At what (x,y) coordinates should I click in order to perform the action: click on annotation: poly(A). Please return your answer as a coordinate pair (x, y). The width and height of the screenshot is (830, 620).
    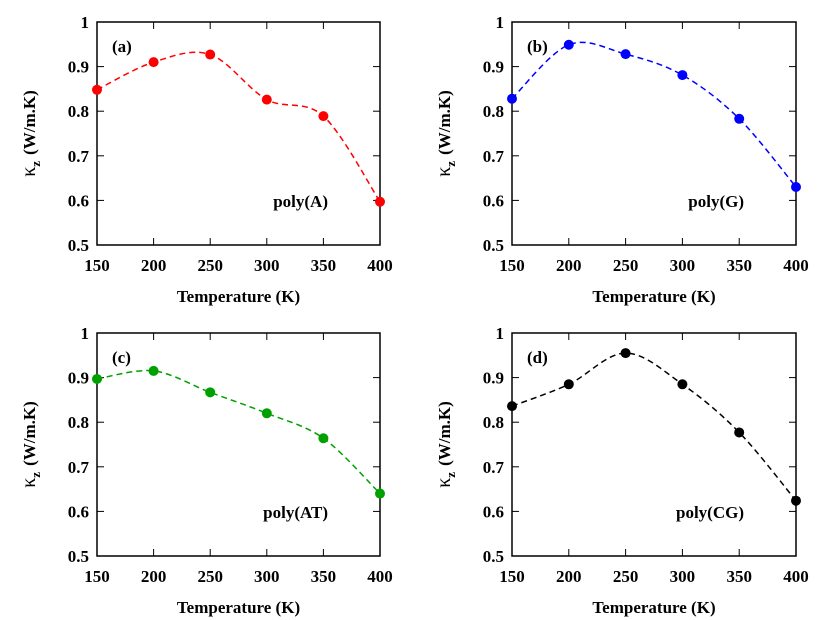
    Looking at the image, I should click on (300, 201).